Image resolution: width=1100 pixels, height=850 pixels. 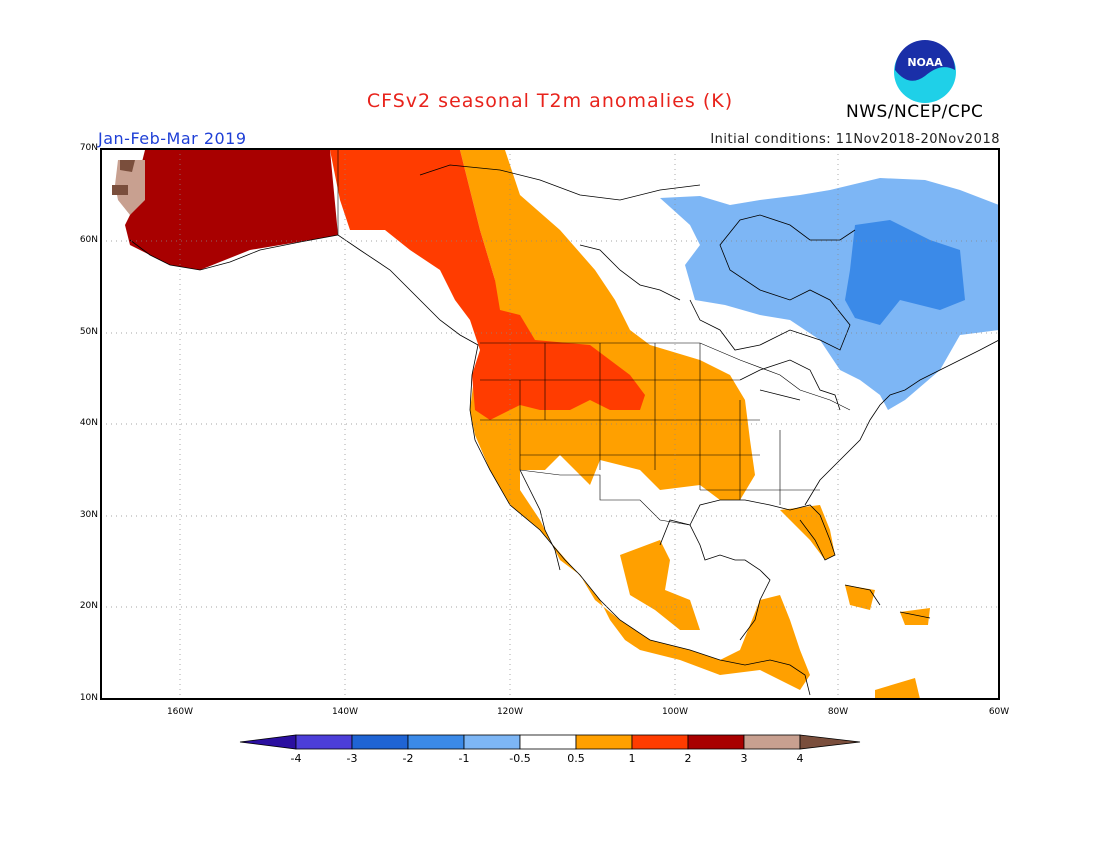 What do you see at coordinates (123, 177) in the screenshot?
I see `region-alaska-peak` at bounding box center [123, 177].